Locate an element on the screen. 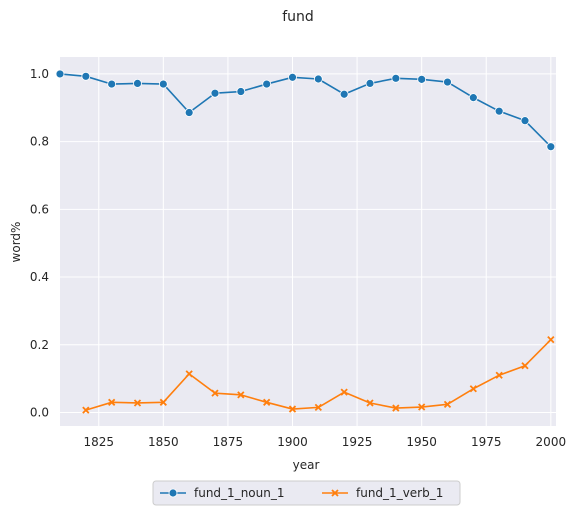  y-tick-label: 0.2 is located at coordinates (39, 345).